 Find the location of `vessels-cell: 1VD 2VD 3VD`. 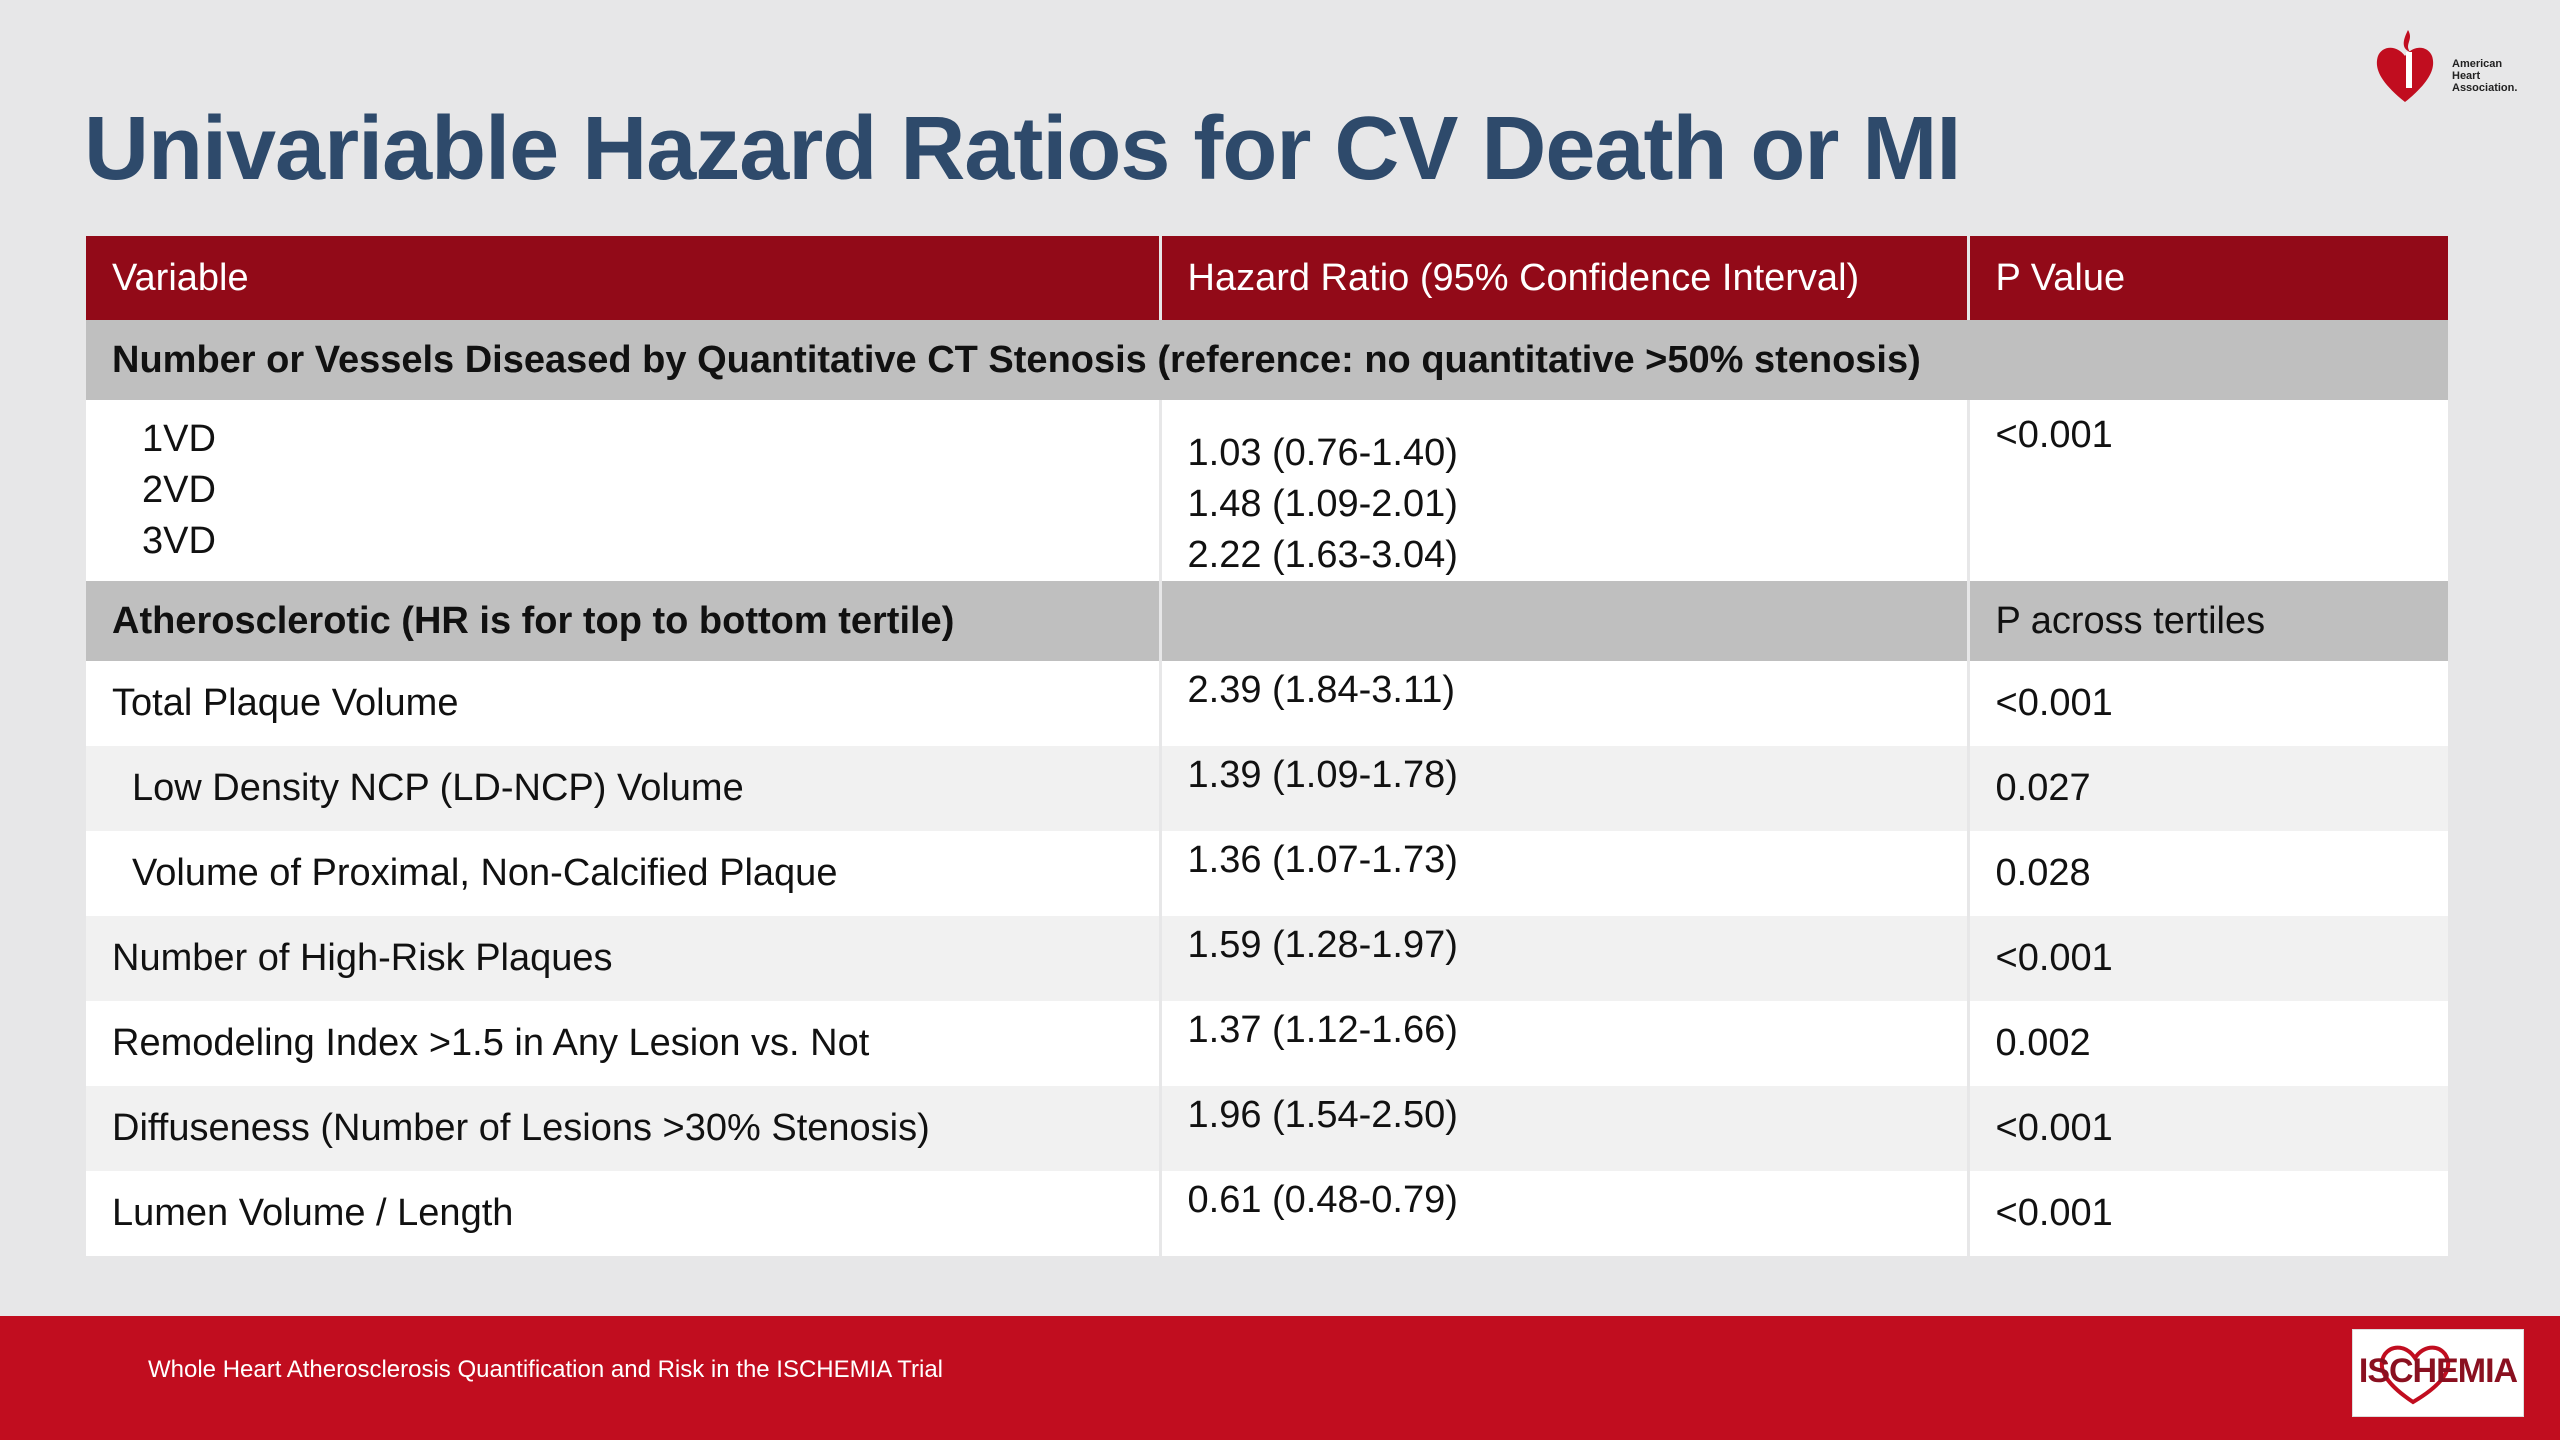

vessels-cell: 1VD 2VD 3VD is located at coordinates (624, 490).